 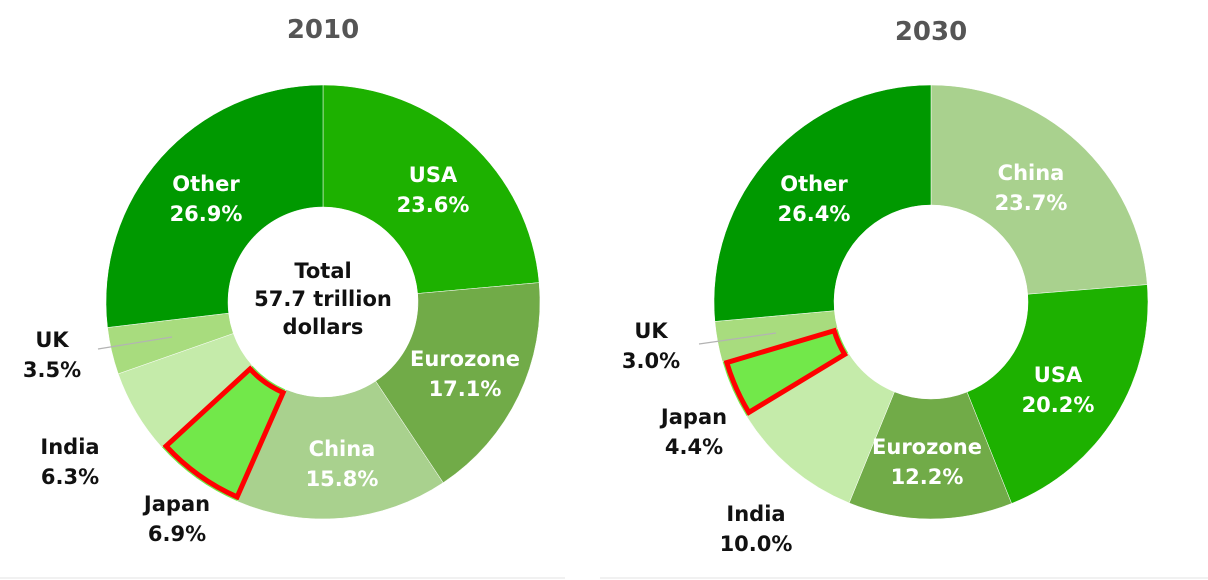 I want to click on value-label-china: 15.8%, so click(x=342, y=479).